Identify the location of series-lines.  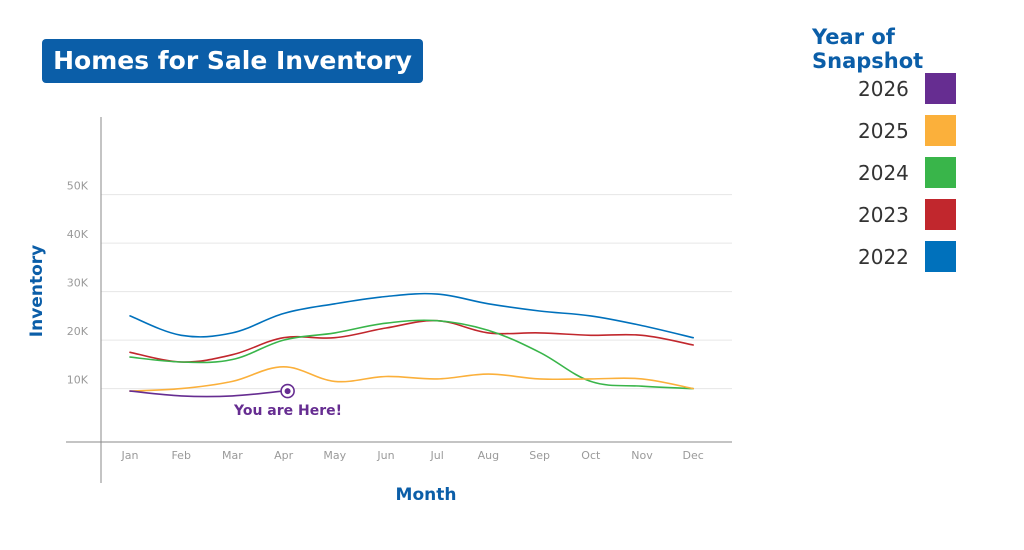
(411, 345).